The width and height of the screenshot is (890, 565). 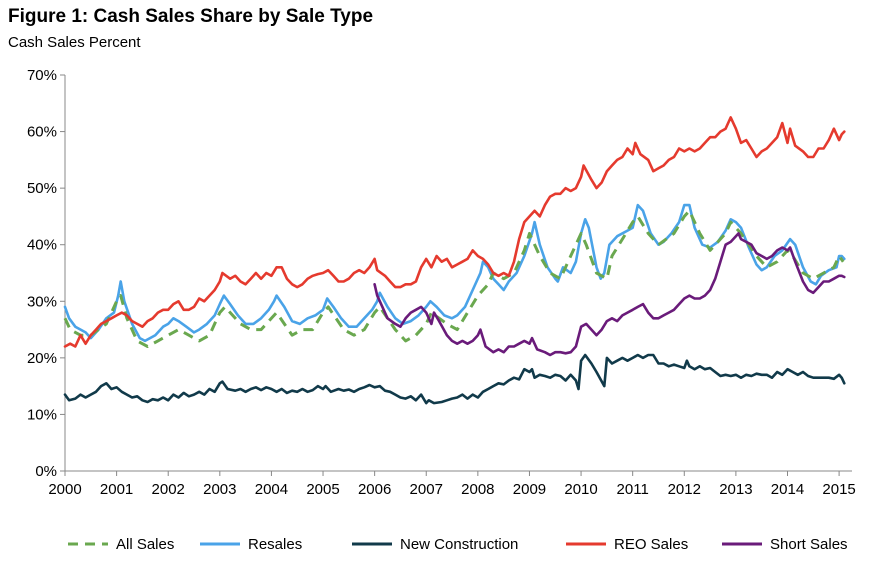 What do you see at coordinates (64, 489) in the screenshot?
I see `x-tick-label: 2000` at bounding box center [64, 489].